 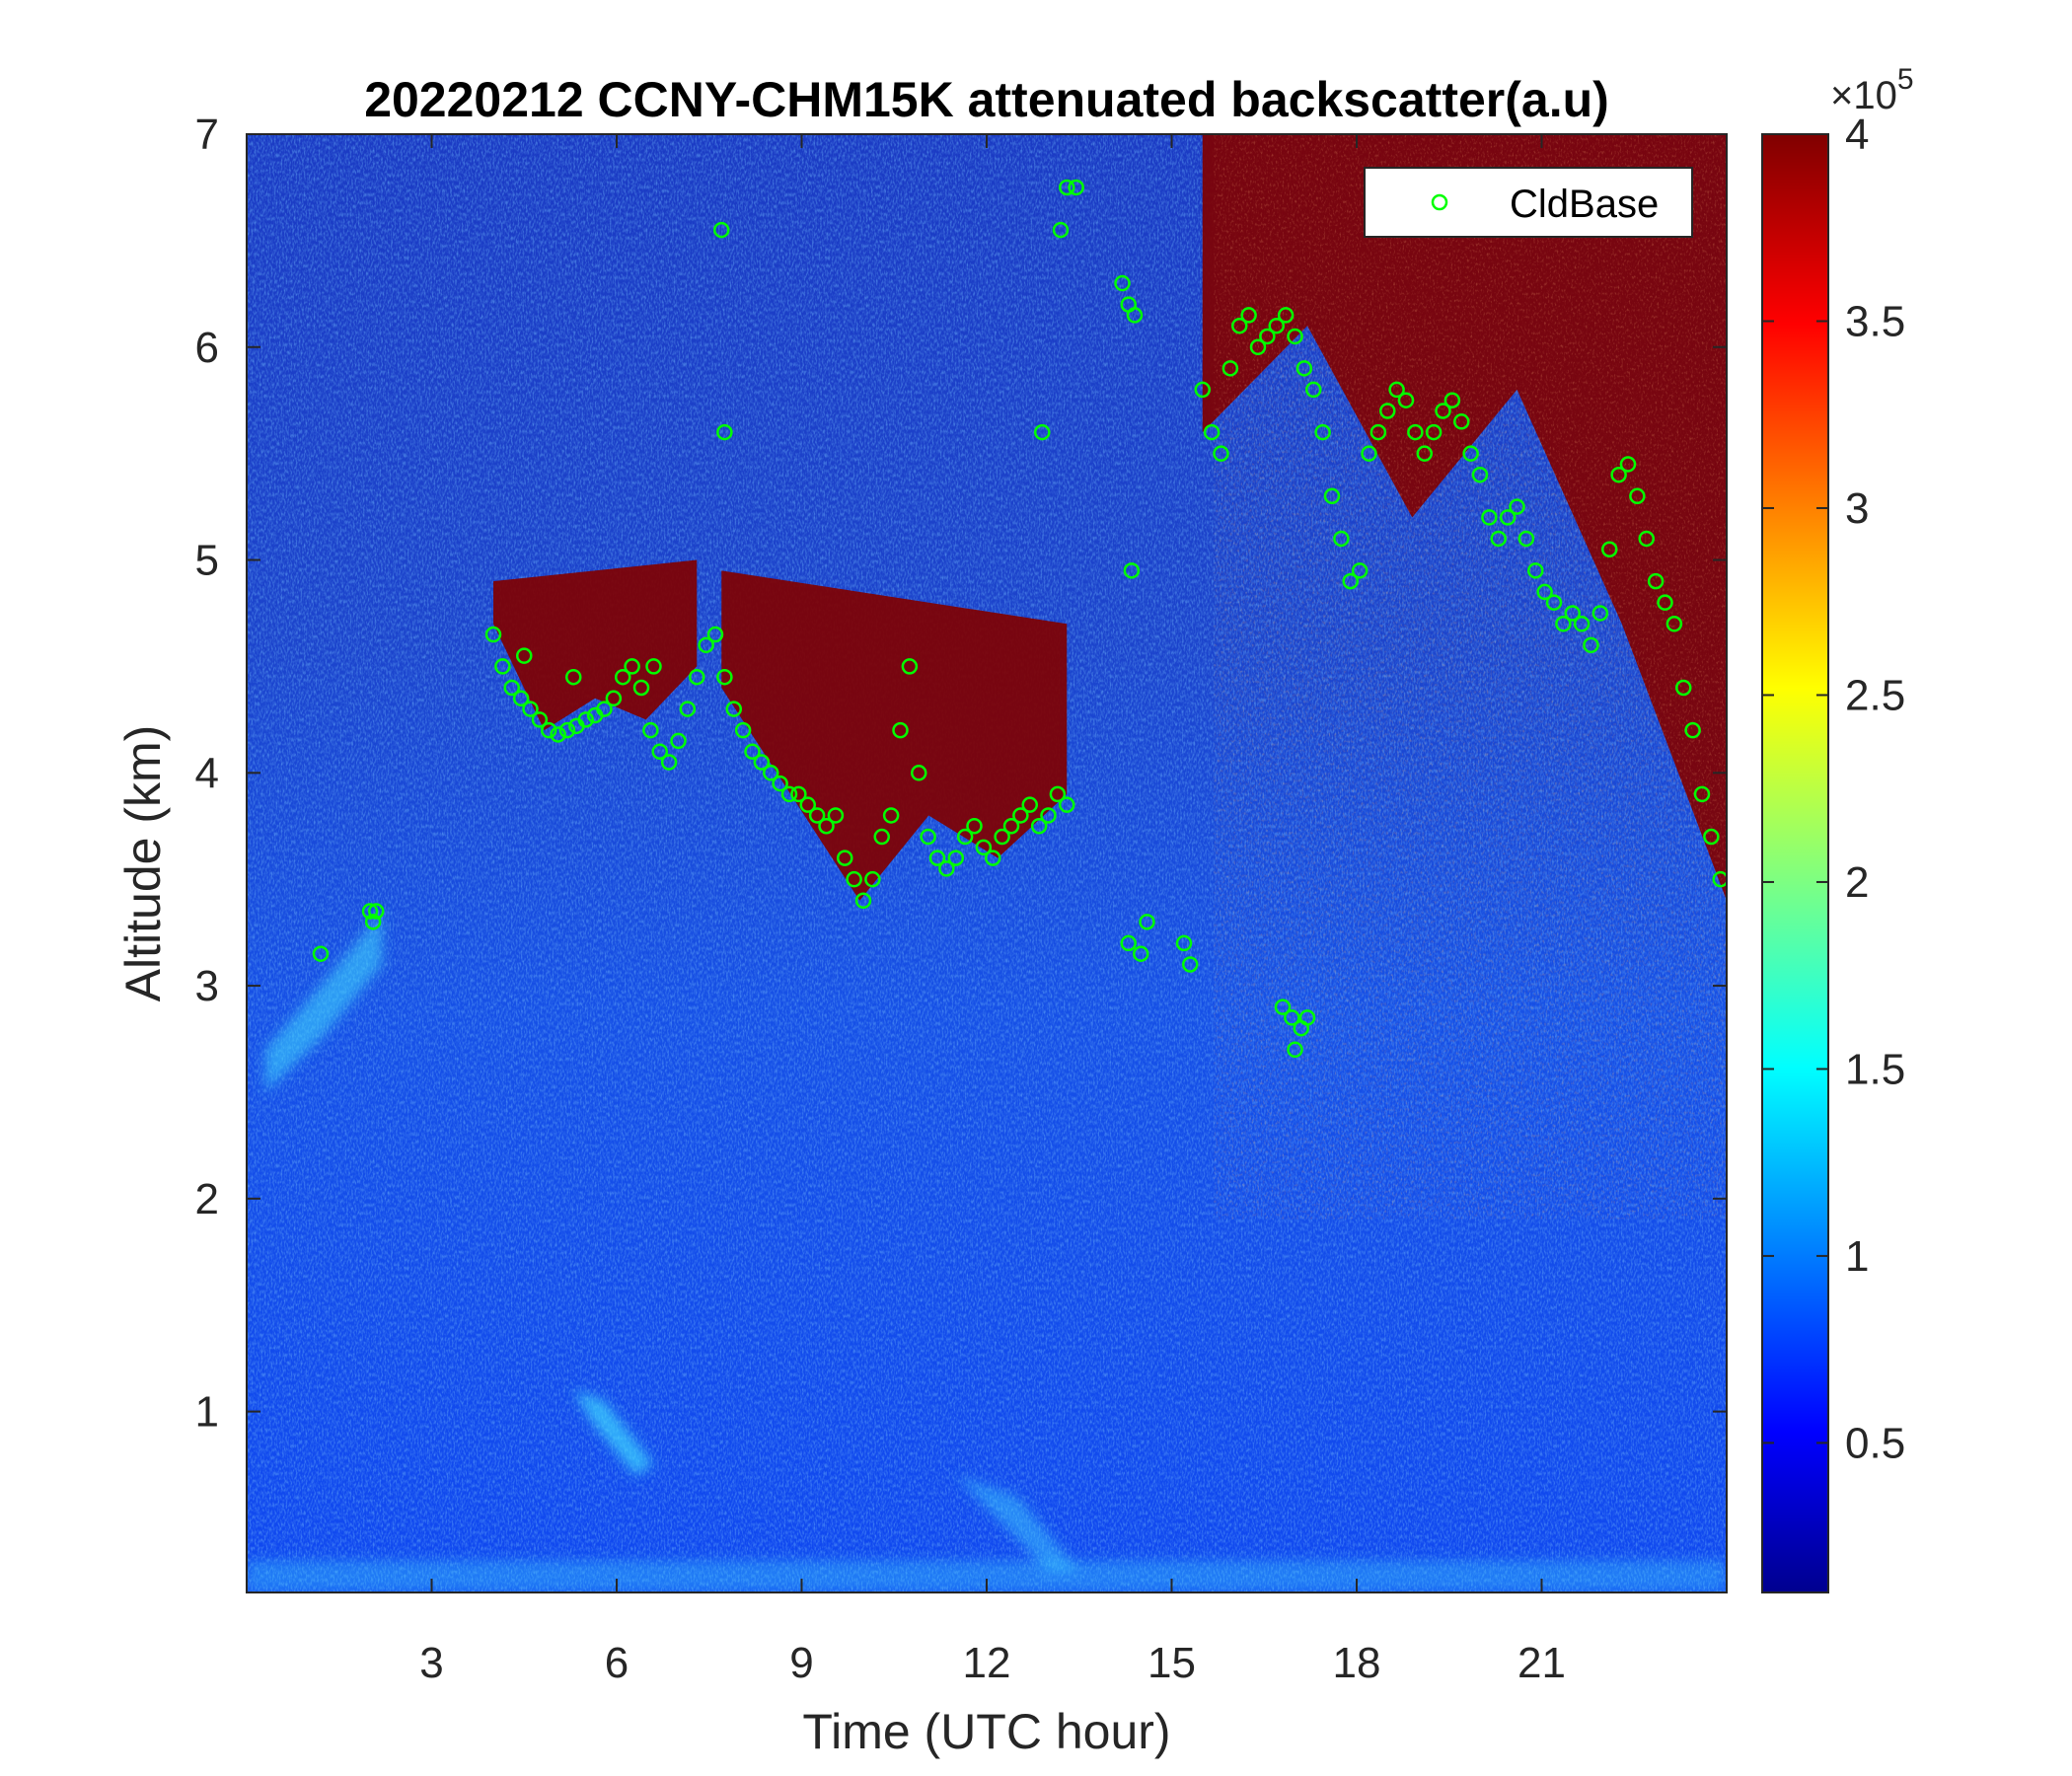 What do you see at coordinates (207, 135) in the screenshot?
I see `y-tick-label: 7` at bounding box center [207, 135].